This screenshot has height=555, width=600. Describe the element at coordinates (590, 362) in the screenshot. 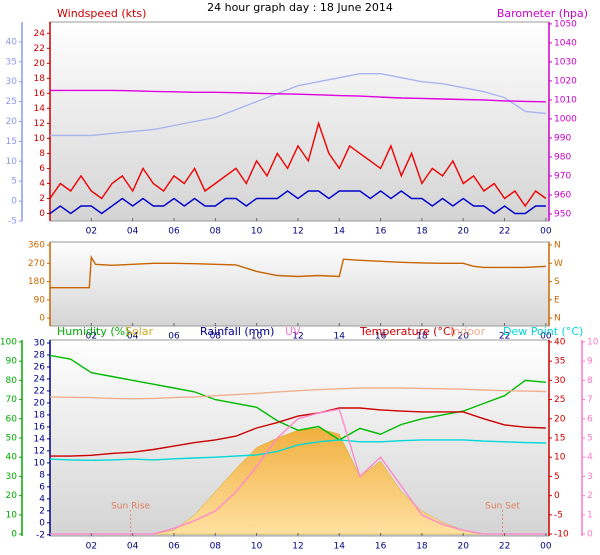

I see `y-tick-label: 9` at that location.